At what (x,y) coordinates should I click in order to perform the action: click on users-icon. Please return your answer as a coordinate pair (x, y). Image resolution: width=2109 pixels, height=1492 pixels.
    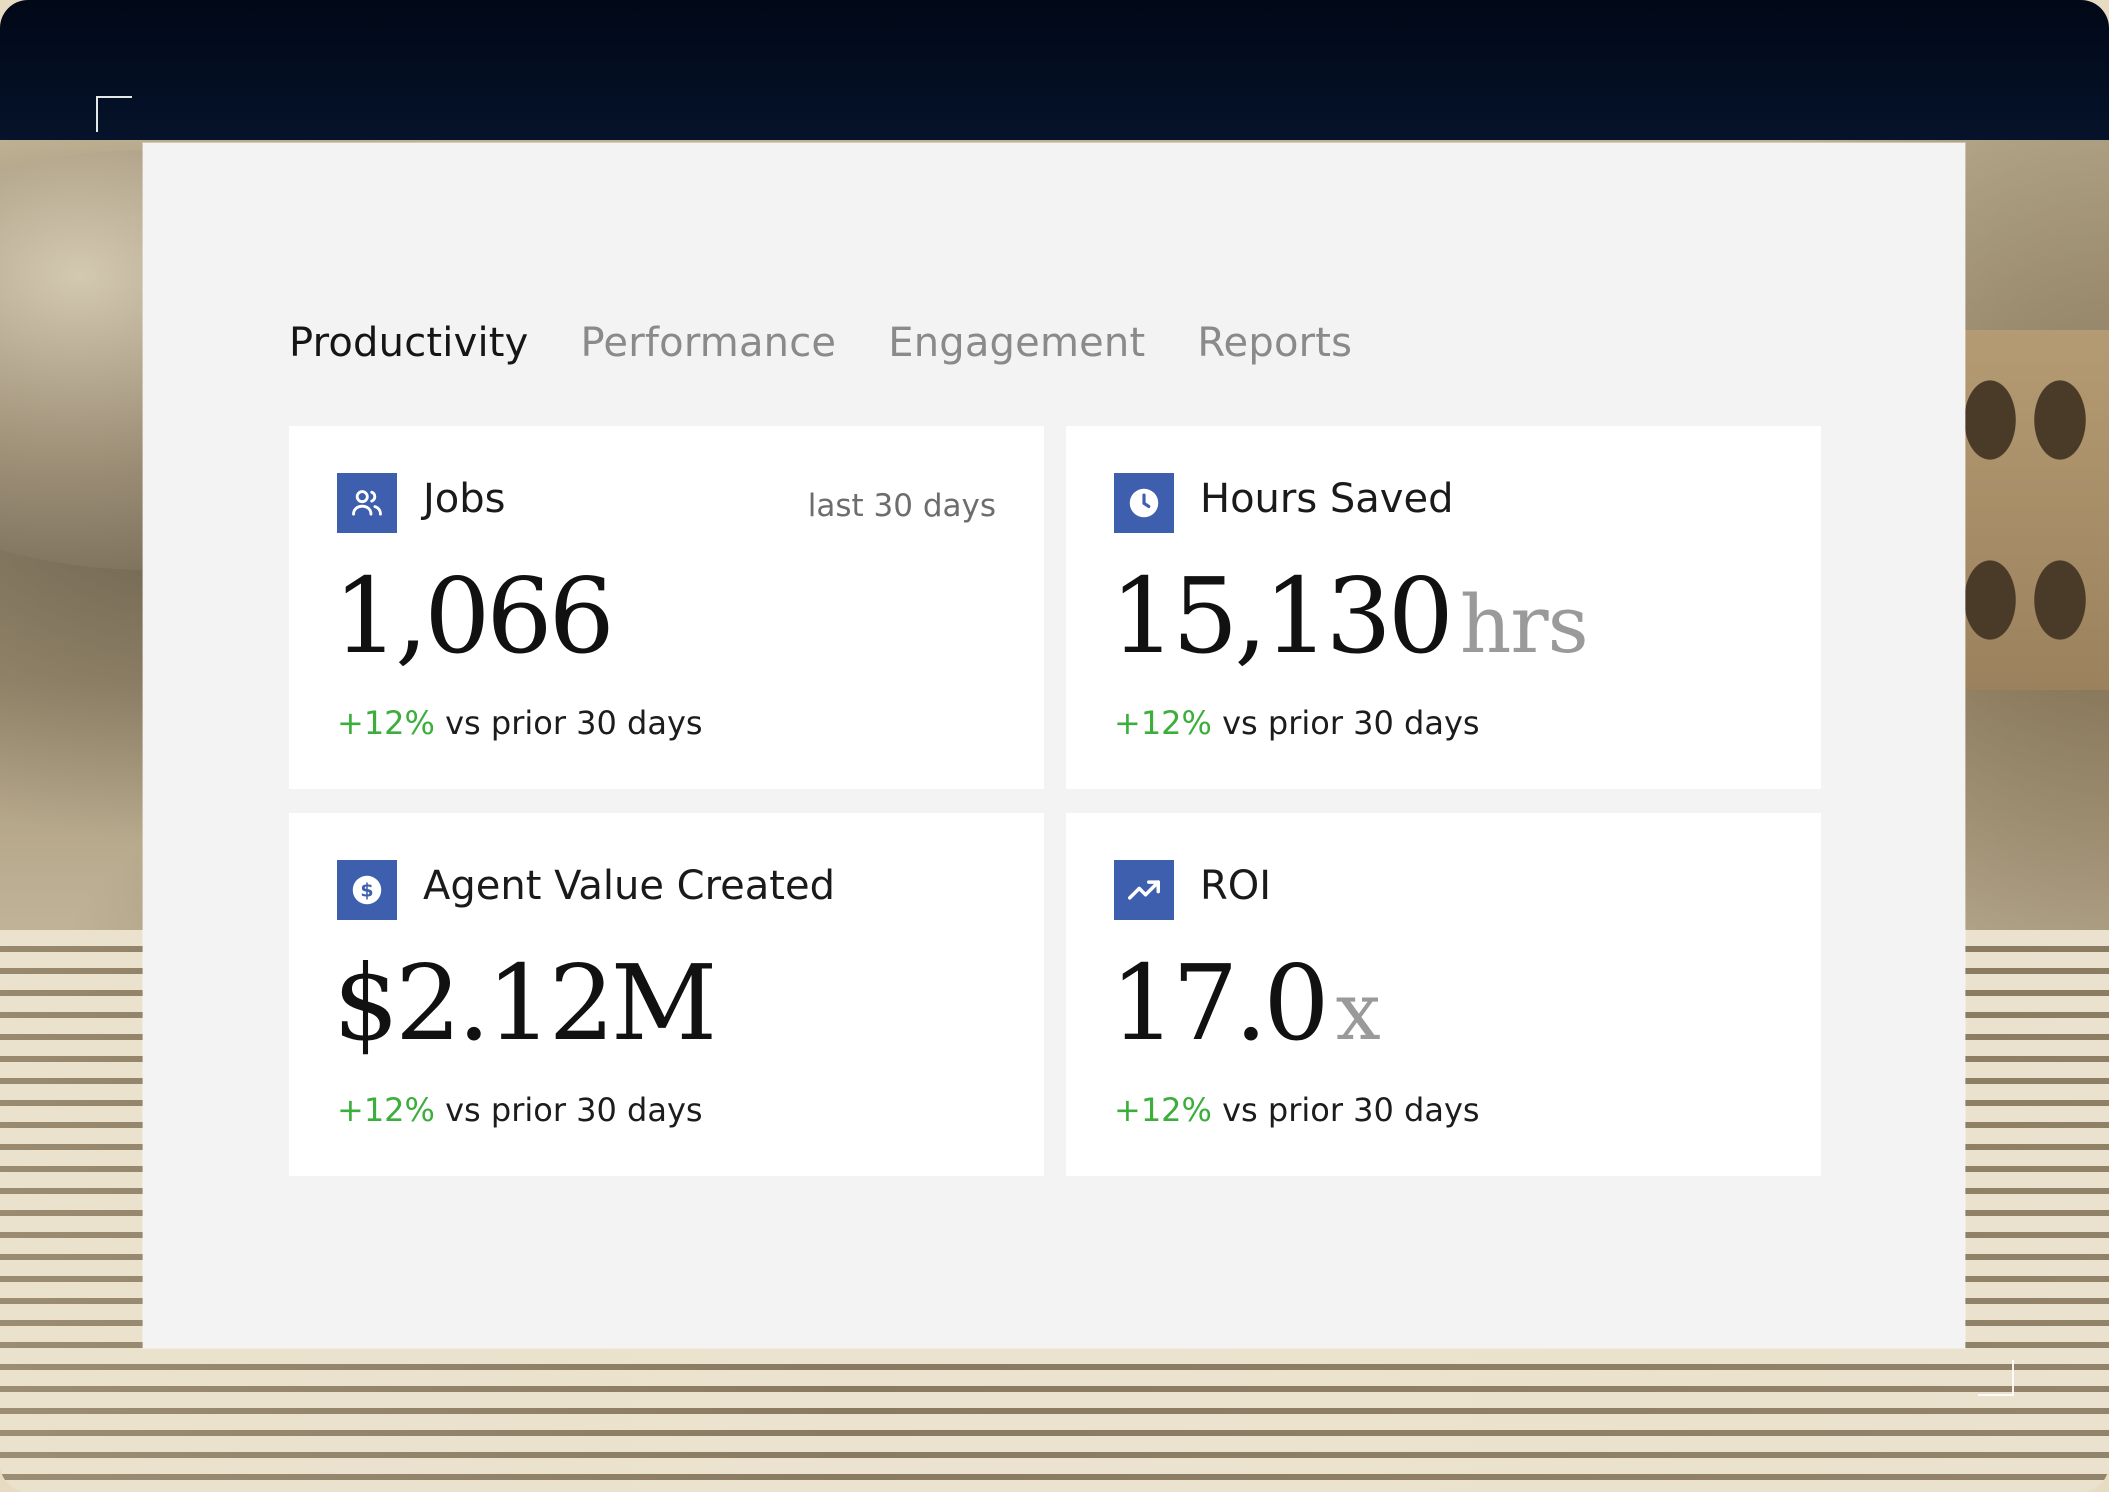
    Looking at the image, I should click on (367, 503).